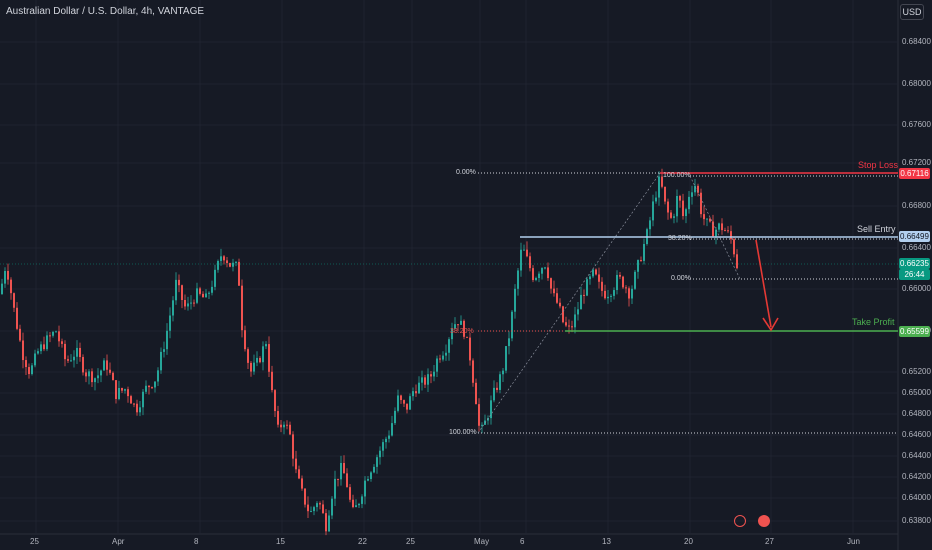 This screenshot has width=932, height=550. Describe the element at coordinates (876, 229) in the screenshot. I see `sell-entry-label: Sell Entry` at that location.